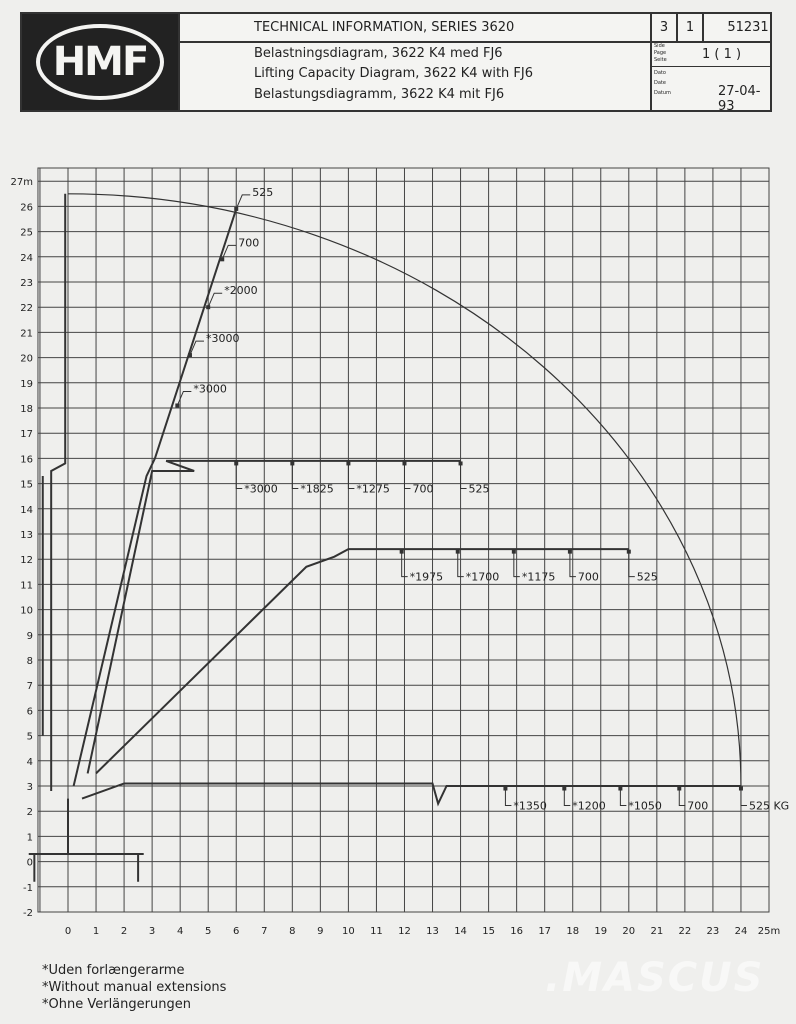 The image size is (796, 1024). Describe the element at coordinates (116, 1004) in the screenshot. I see `footnote-german: *Ohne Verlängerungen` at that location.